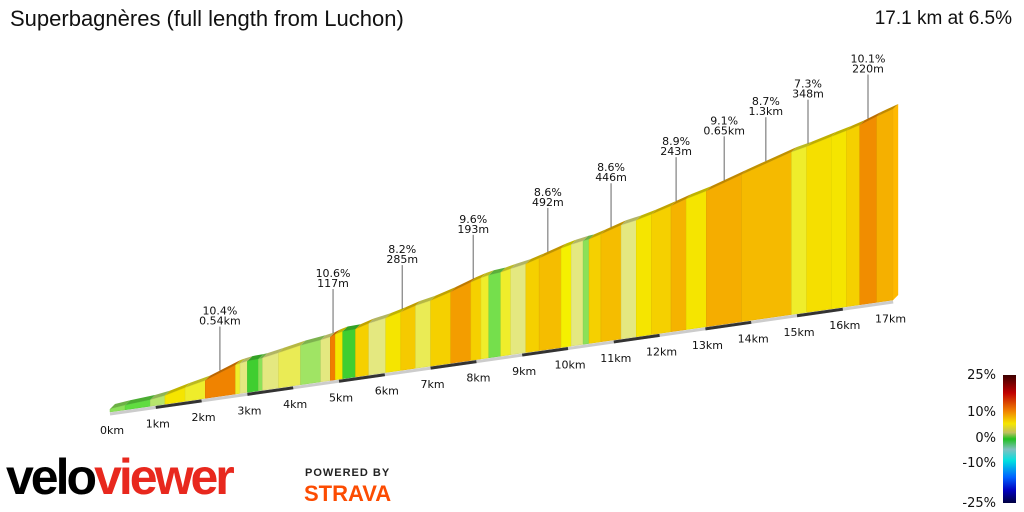 The height and width of the screenshot is (512, 1024). Describe the element at coordinates (348, 473) in the screenshot. I see `powered-by-label: POWERED BY` at that location.